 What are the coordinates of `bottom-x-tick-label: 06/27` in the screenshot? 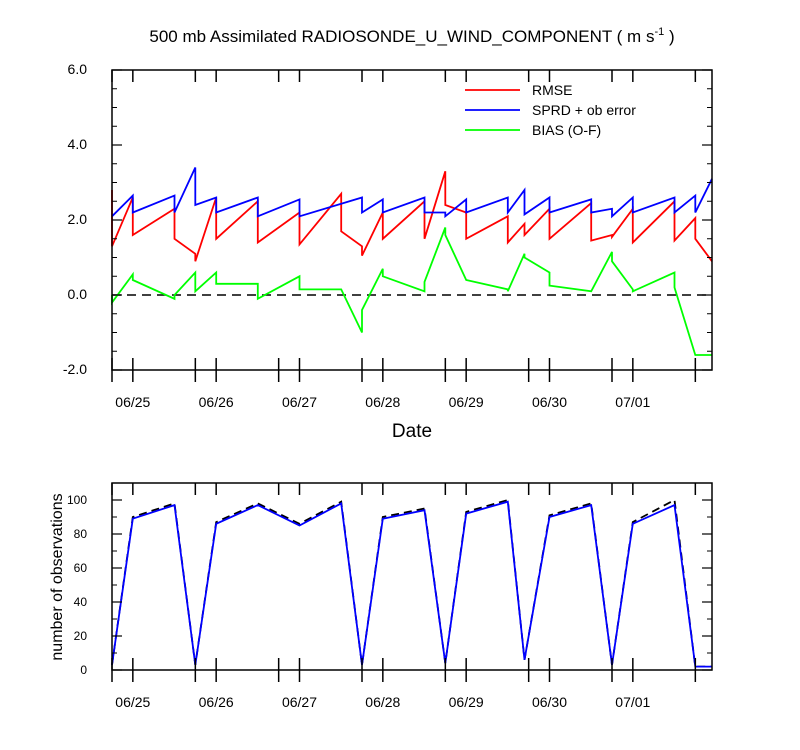 It's located at (299, 702).